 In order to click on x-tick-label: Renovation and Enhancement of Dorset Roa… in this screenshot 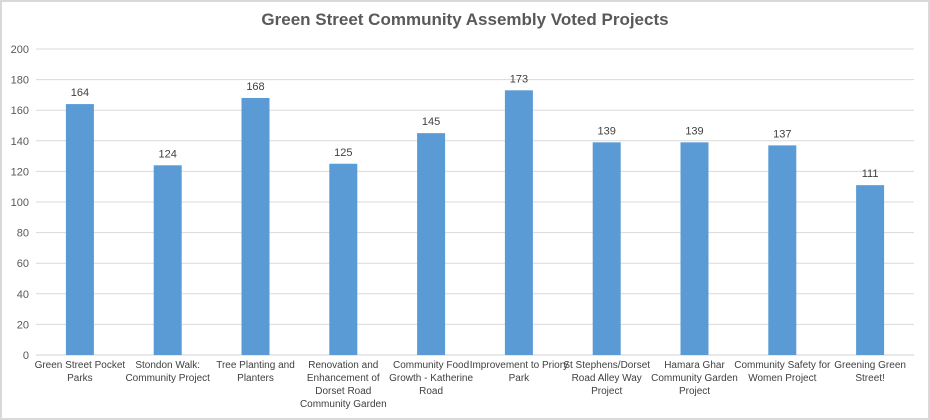, I will do `click(343, 385)`.